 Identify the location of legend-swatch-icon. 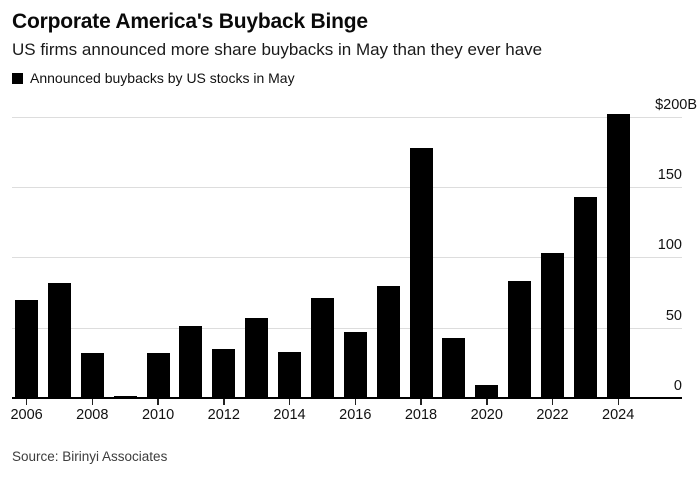
(17, 78).